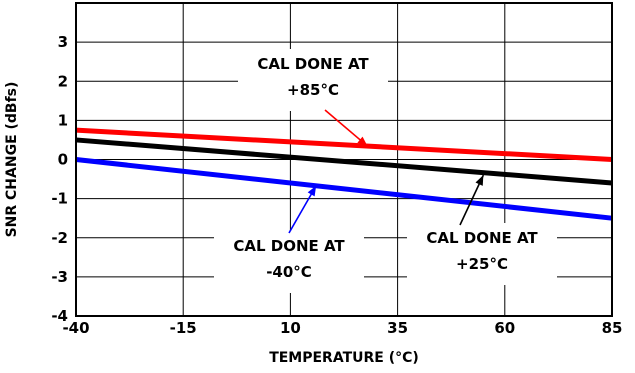 Image resolution: width=635 pixels, height=373 pixels. Describe the element at coordinates (12, 160) in the screenshot. I see `y-axis-label: SNR CHANGE (dBfs)` at that location.